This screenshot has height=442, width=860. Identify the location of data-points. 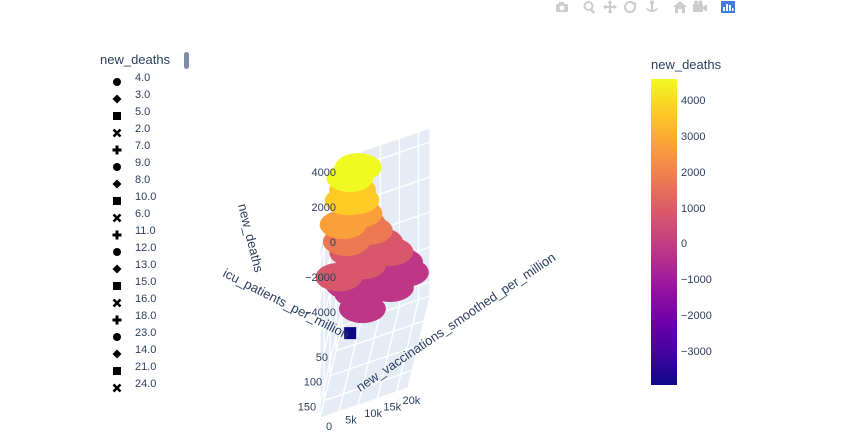
(372, 246).